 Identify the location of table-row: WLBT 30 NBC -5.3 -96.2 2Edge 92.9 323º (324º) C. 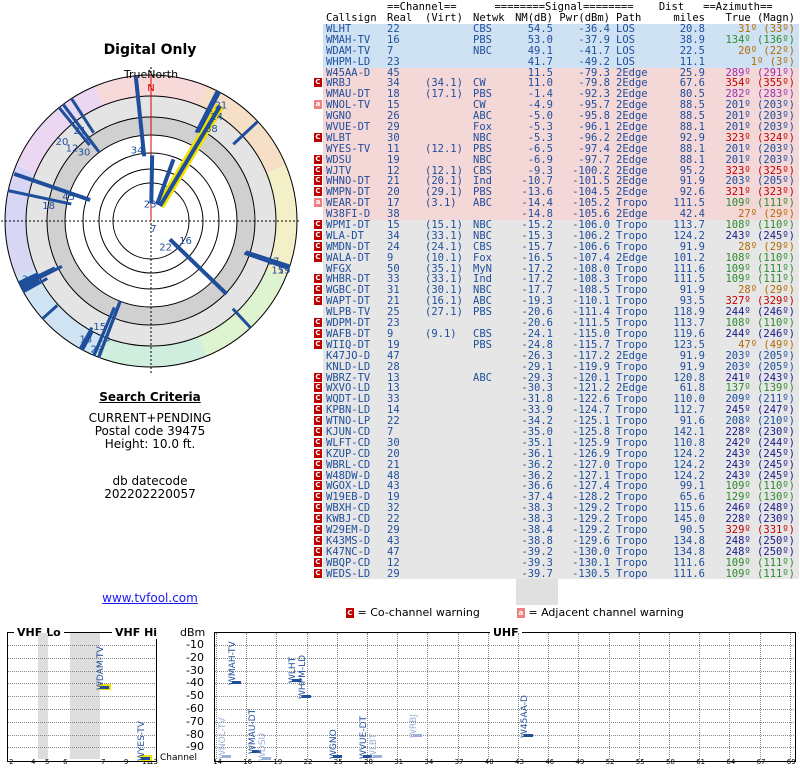
(556, 138).